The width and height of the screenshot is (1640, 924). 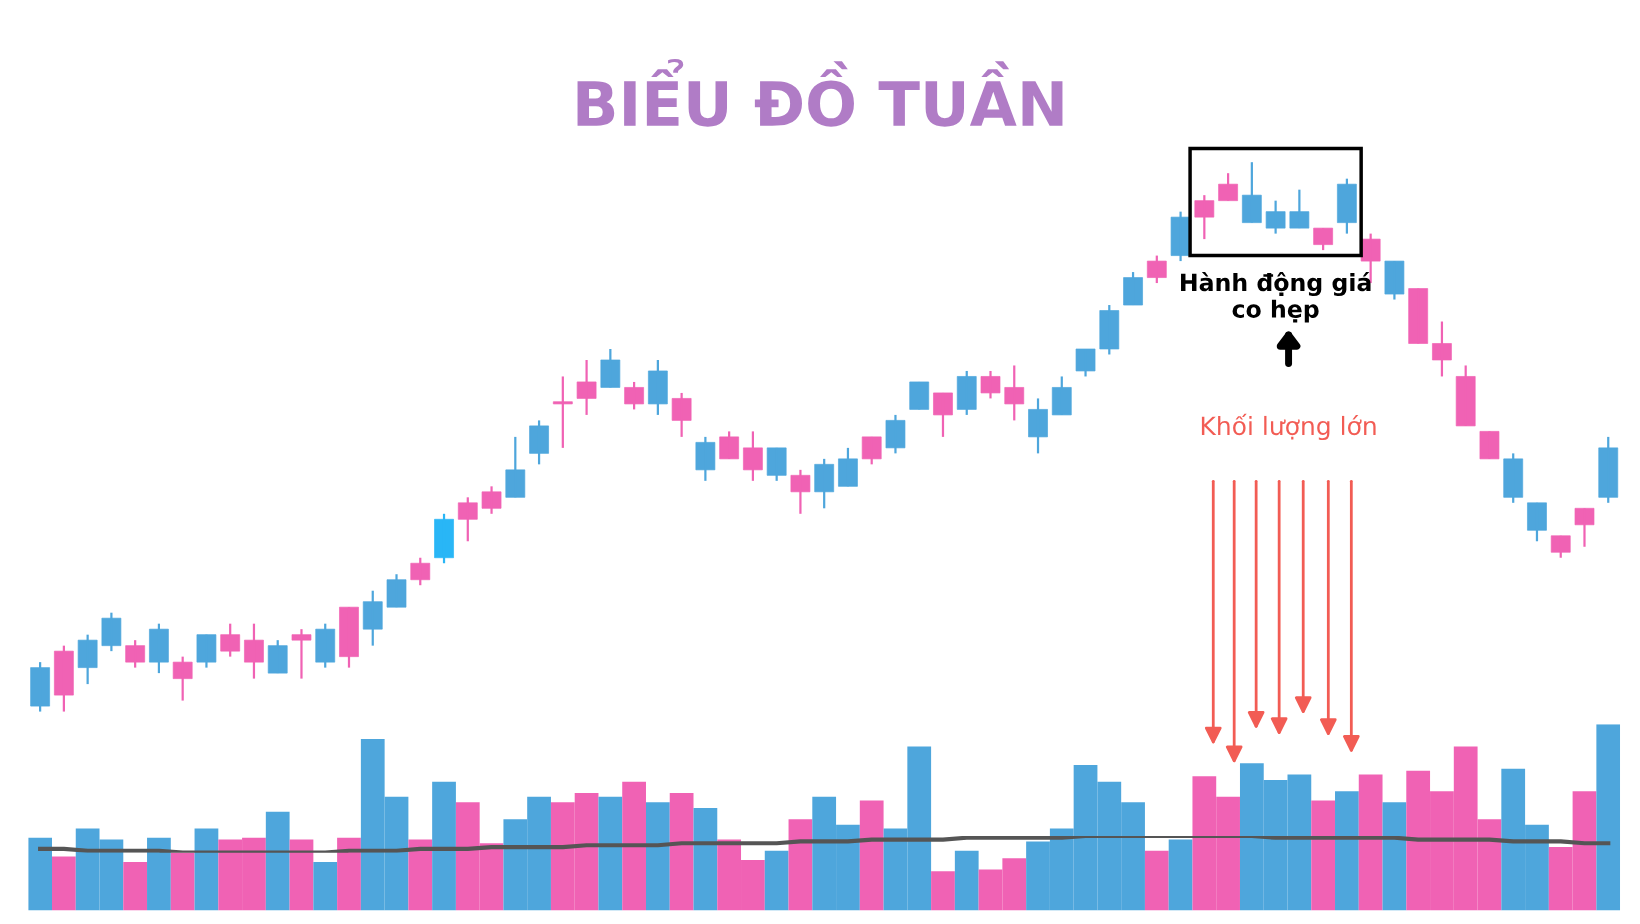 What do you see at coordinates (1276, 297) in the screenshot?
I see `annotation: Hành động giá co hẹp` at bounding box center [1276, 297].